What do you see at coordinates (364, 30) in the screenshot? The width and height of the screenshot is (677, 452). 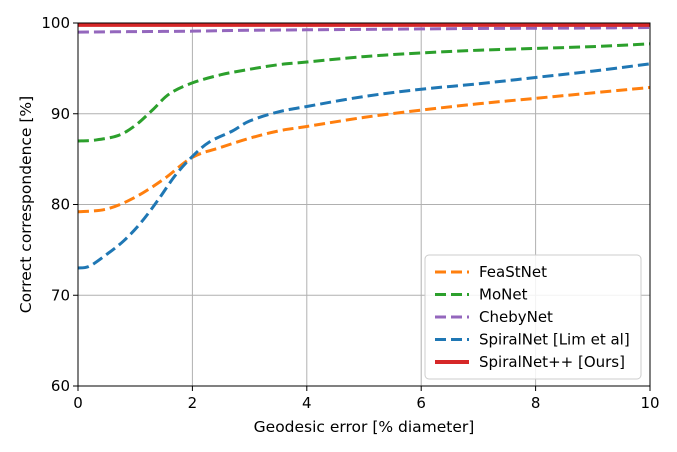 I see `series-line-chebynet` at bounding box center [364, 30].